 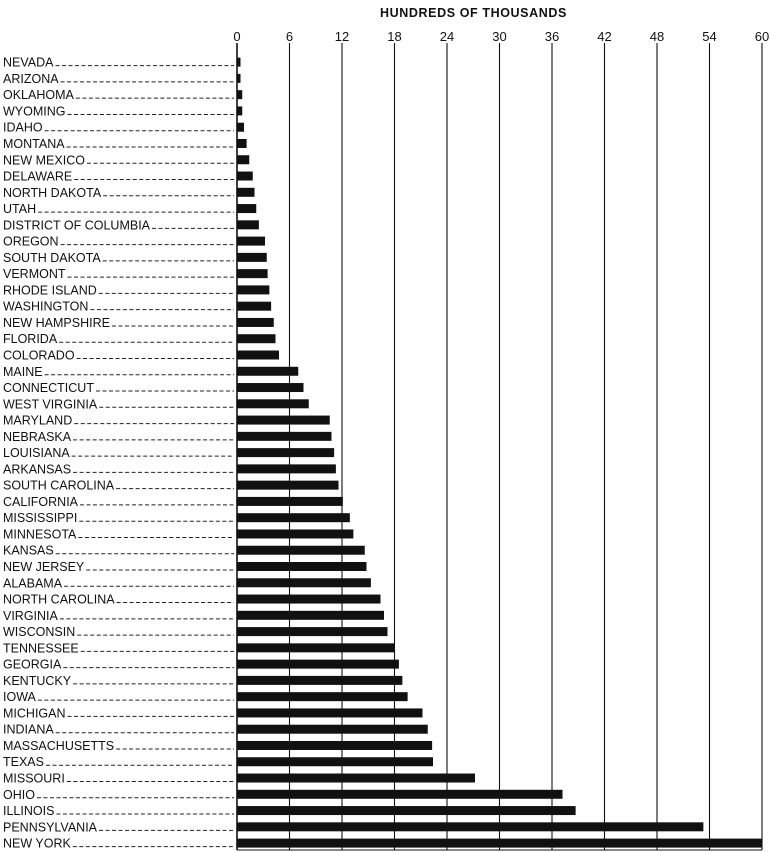 I want to click on category-label-kentucky: KENTUCKY, so click(x=37, y=681).